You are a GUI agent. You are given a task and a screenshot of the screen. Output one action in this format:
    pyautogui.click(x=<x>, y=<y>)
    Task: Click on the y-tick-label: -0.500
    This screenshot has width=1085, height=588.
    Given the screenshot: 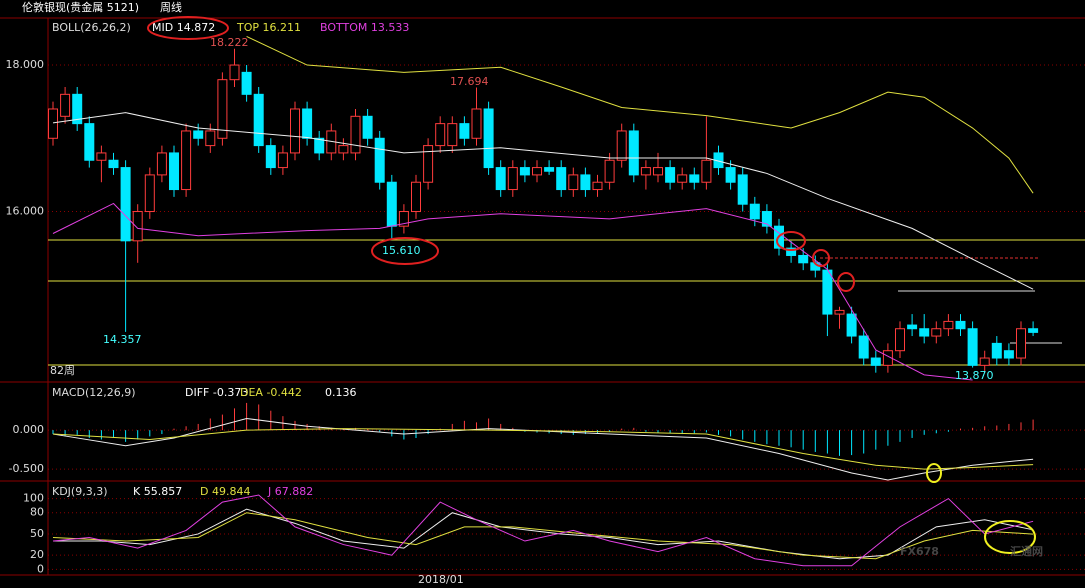 What is the action you would take?
    pyautogui.click(x=26, y=468)
    